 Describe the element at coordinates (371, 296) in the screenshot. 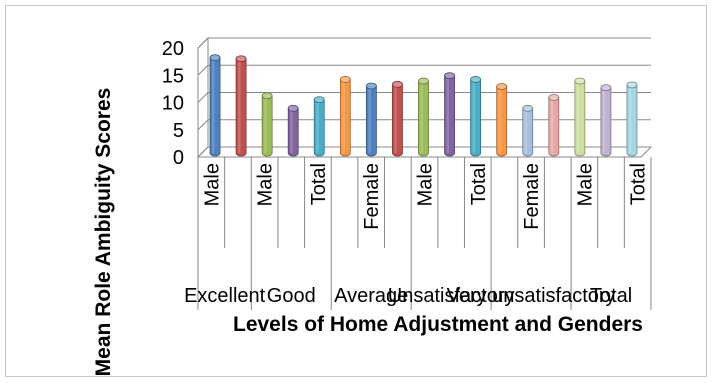

I see `group-label: Average` at that location.